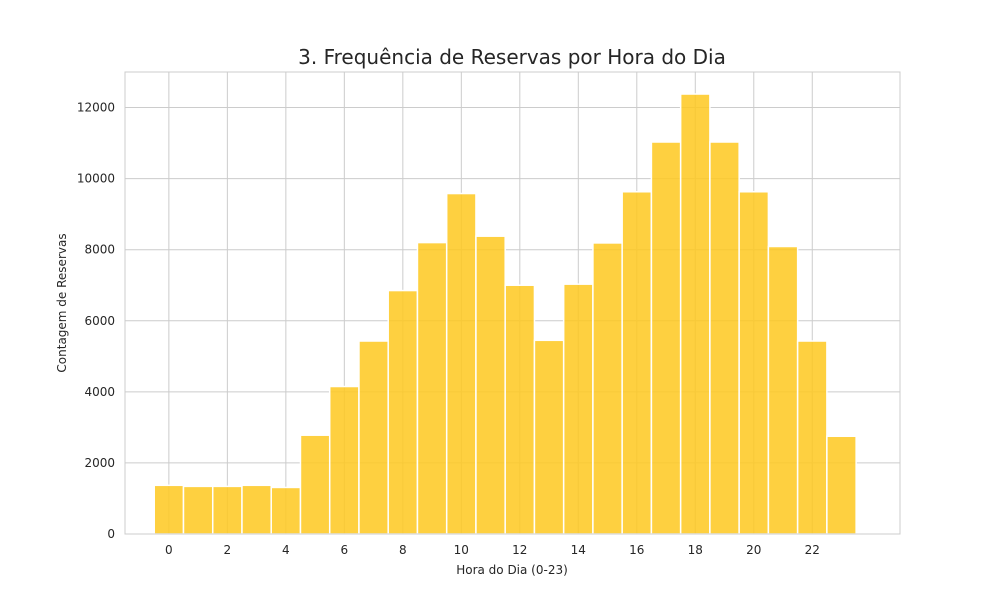 Image resolution: width=1000 pixels, height=600 pixels. I want to click on y-tick-label: 6000, so click(99, 321).